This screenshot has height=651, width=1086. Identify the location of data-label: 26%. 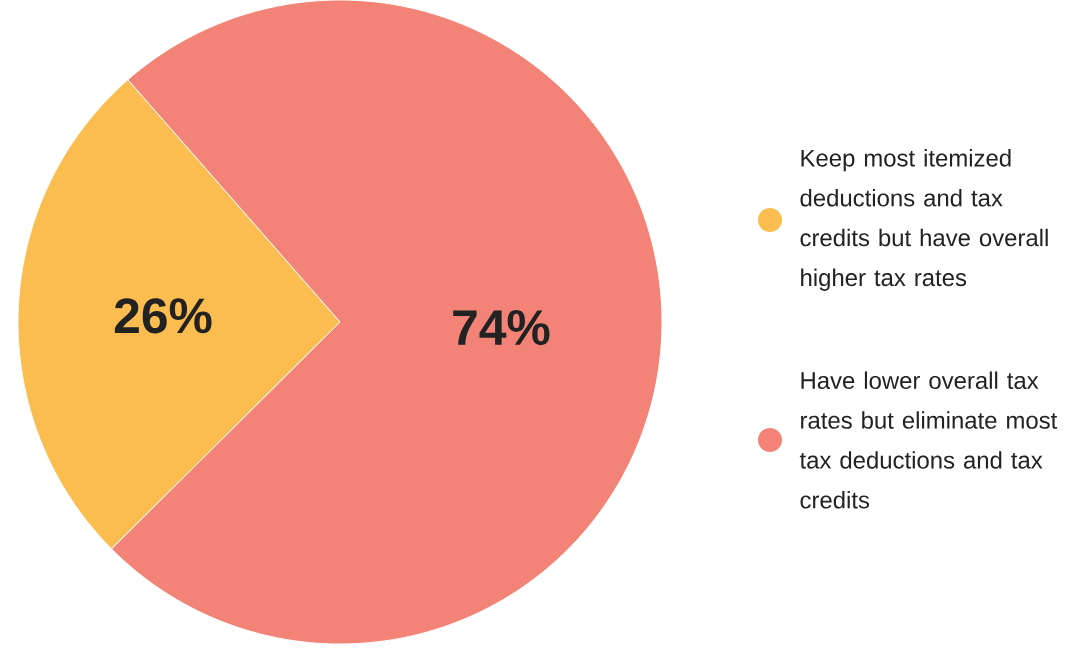
(163, 316).